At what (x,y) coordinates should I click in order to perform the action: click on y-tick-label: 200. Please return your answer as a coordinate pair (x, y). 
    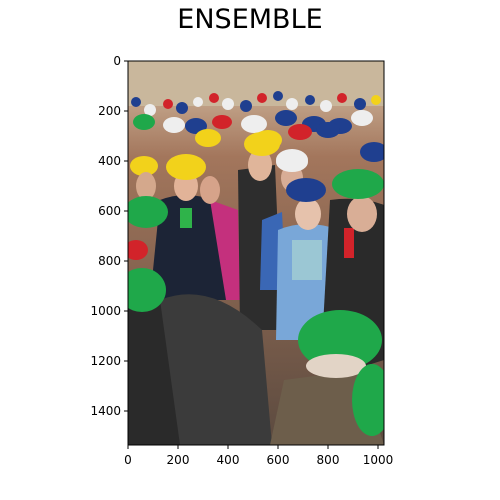
    Looking at the image, I should click on (109, 111).